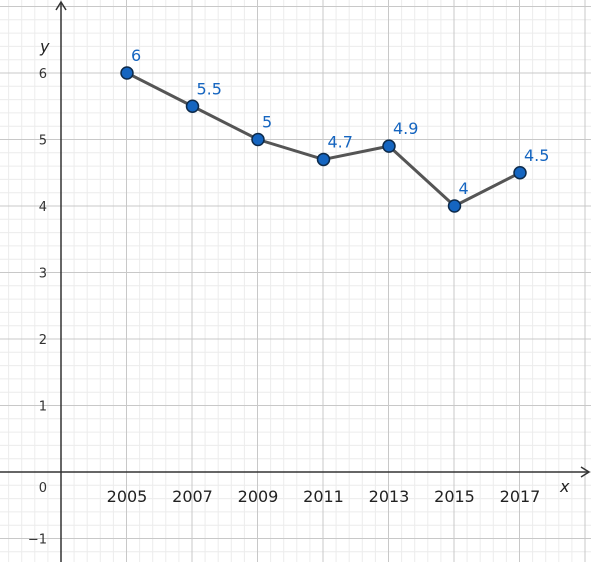  What do you see at coordinates (43, 340) in the screenshot?
I see `y-tick-label: 2` at bounding box center [43, 340].